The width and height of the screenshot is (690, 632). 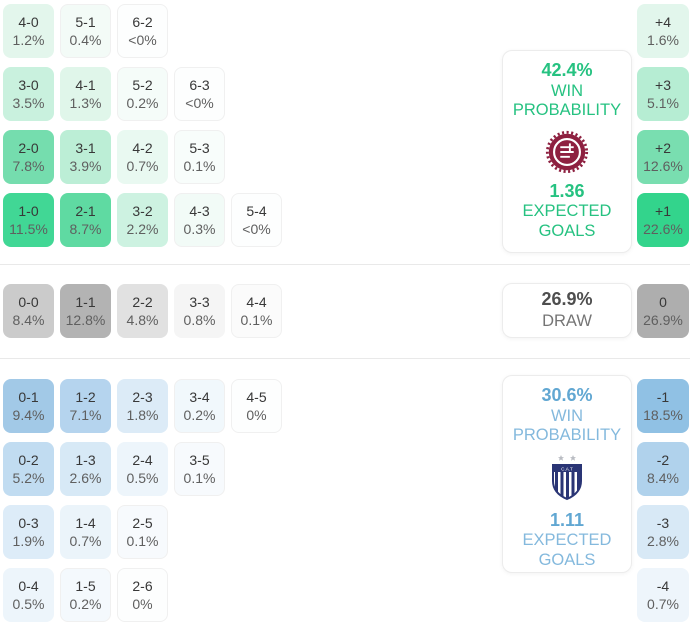 What do you see at coordinates (28, 148) in the screenshot?
I see `cell-score-label: 2-0` at bounding box center [28, 148].